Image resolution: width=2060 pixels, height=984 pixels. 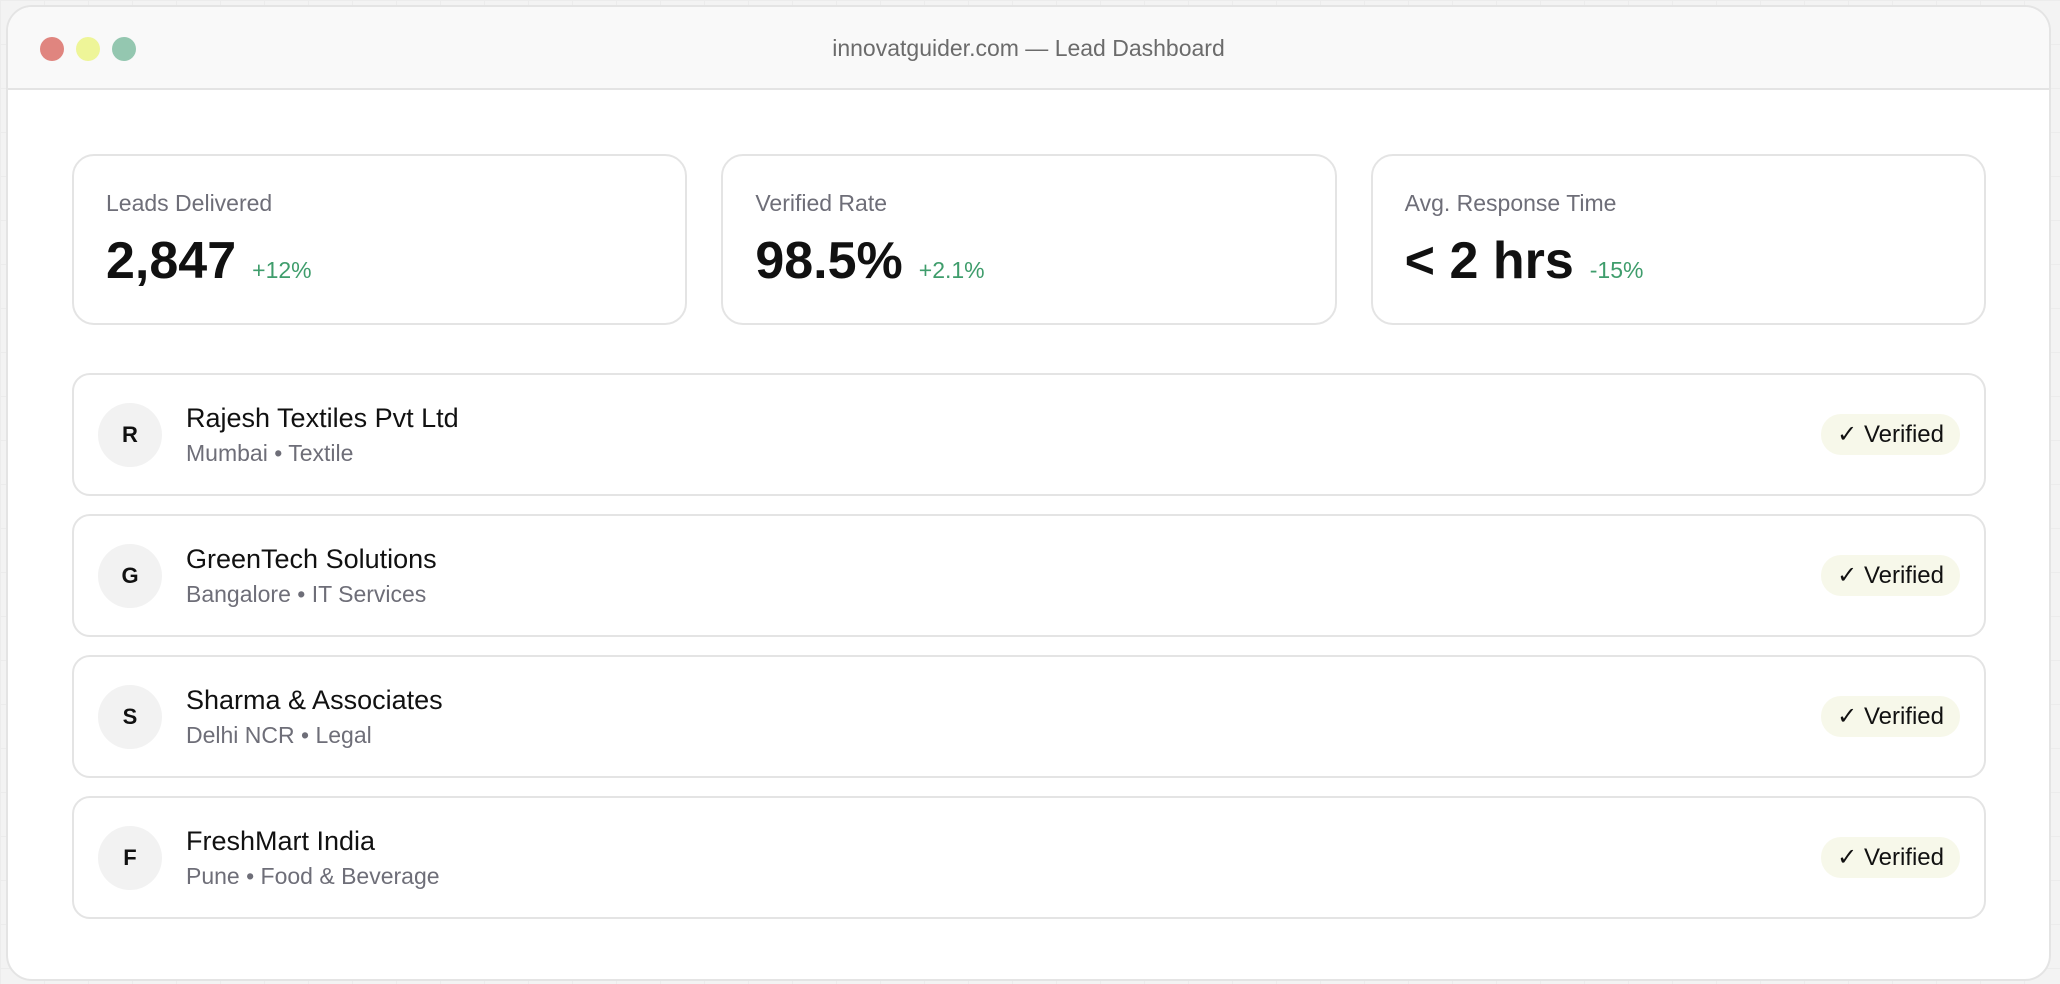 What do you see at coordinates (314, 699) in the screenshot?
I see `lead-name: Sharma & Associates` at bounding box center [314, 699].